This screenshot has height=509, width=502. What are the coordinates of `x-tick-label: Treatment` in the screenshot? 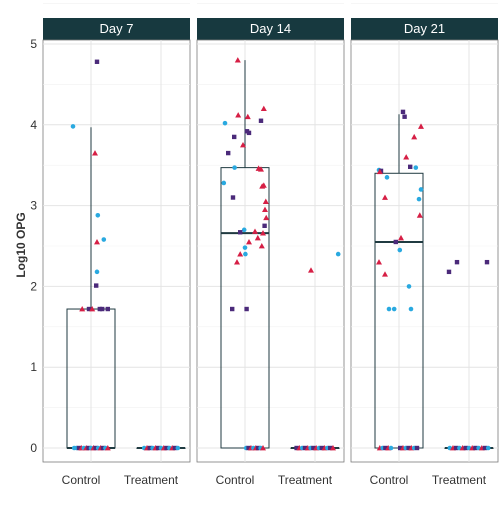 It's located at (151, 480).